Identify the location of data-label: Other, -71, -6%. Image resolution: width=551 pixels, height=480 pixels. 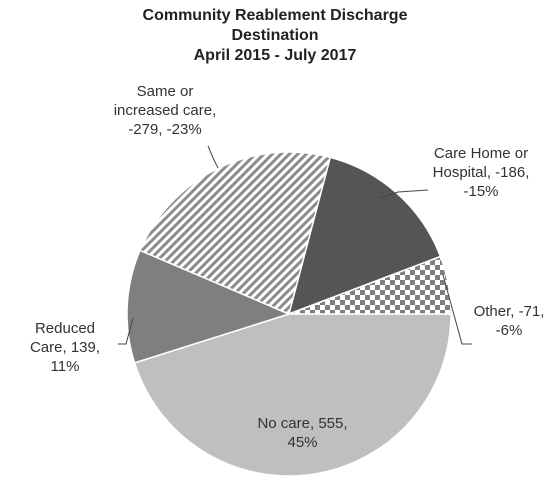
(509, 321).